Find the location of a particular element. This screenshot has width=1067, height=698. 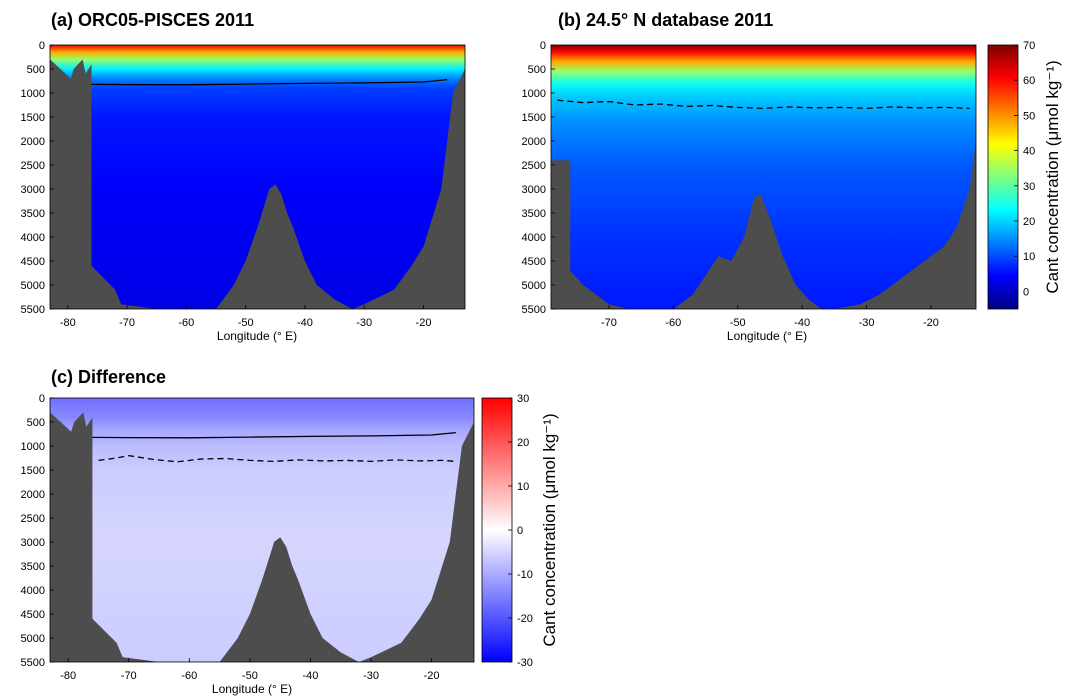

panel-a-frame is located at coordinates (257, 177).